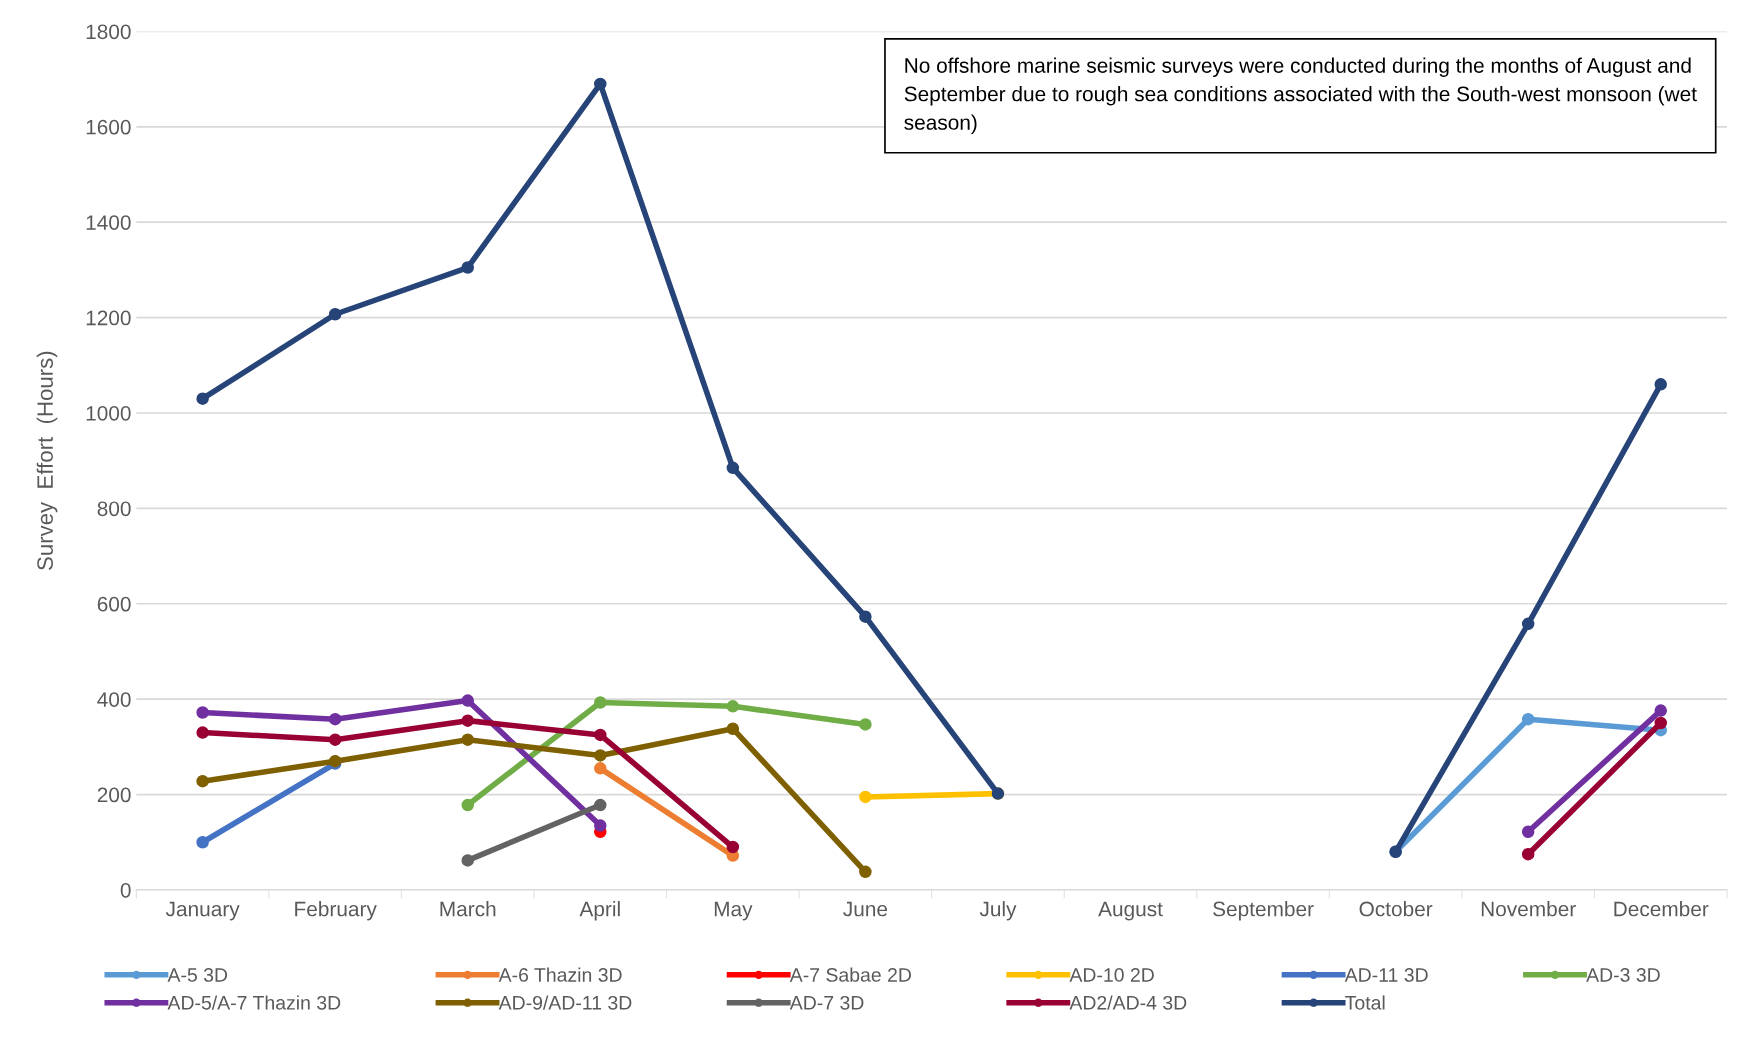 Image resolution: width=1748 pixels, height=1047 pixels. I want to click on legend-label: A-7 Sabae 2D, so click(850, 974).